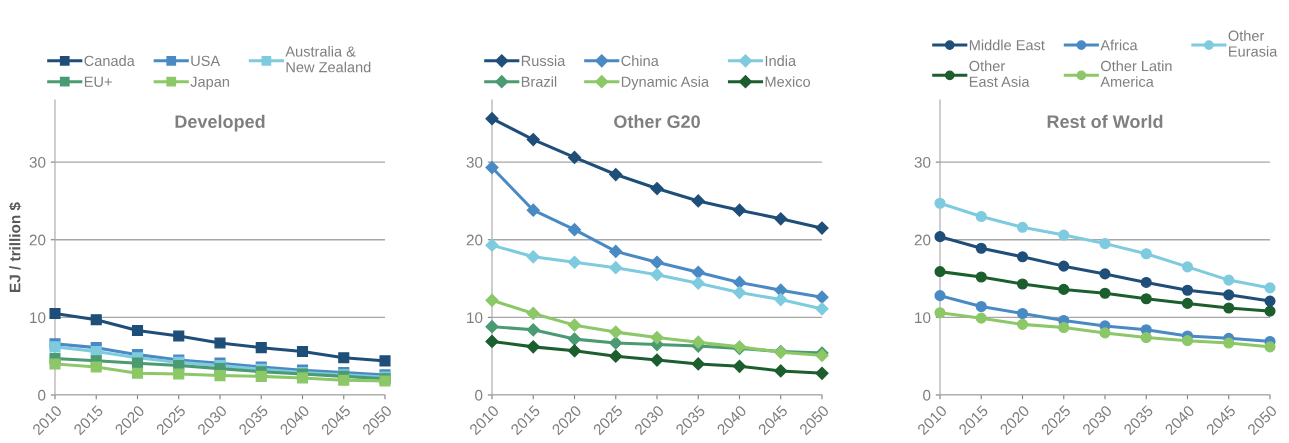 Image resolution: width=1289 pixels, height=443 pixels. I want to click on legend-label: Russia, so click(543, 61).